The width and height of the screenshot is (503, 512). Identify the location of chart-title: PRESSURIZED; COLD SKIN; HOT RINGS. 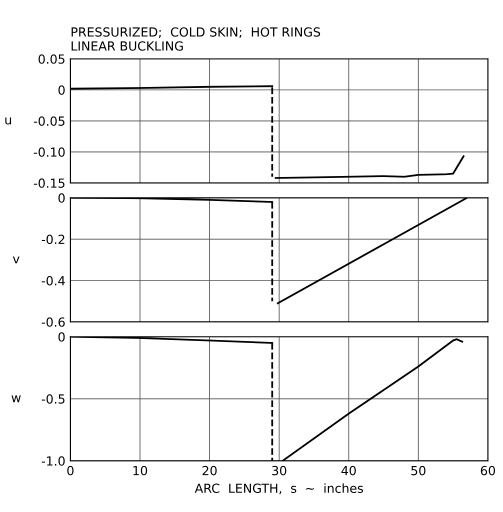
(196, 32).